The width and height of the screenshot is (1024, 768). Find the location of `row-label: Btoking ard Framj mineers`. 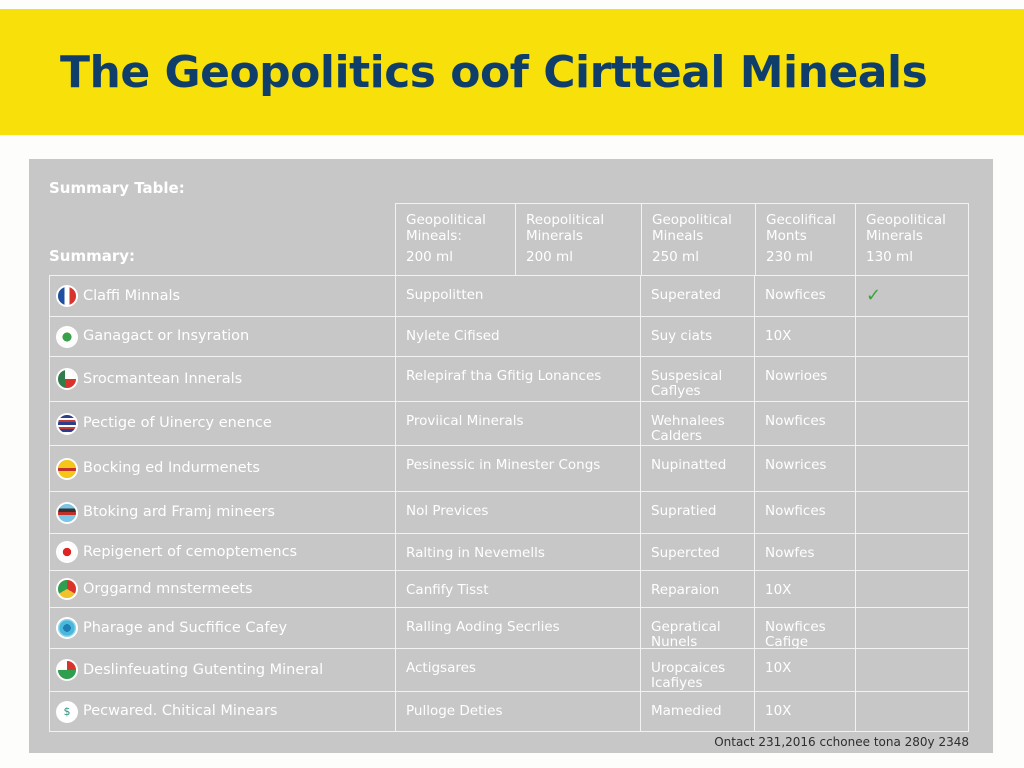

row-label: Btoking ard Framj mineers is located at coordinates (179, 512).